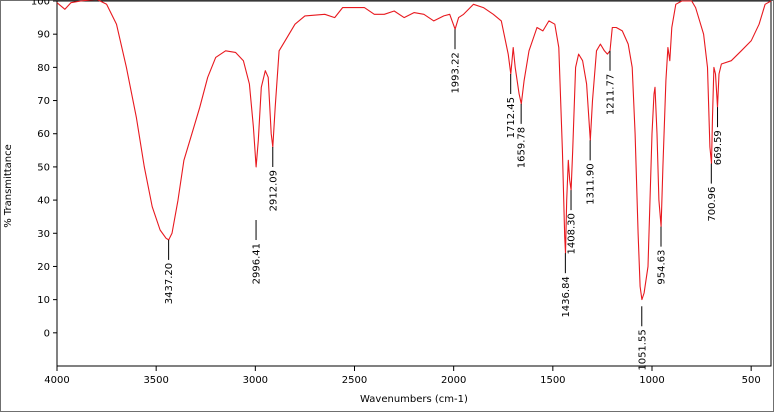 This screenshot has width=774, height=412. I want to click on y-axis-label: % Transmittance, so click(8, 186).